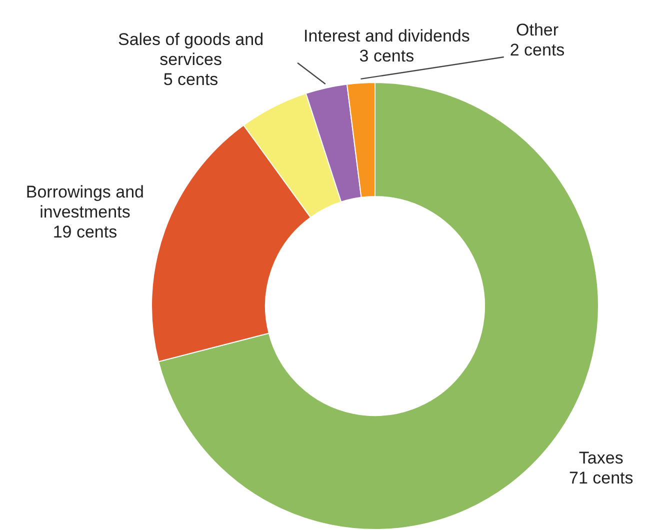 The height and width of the screenshot is (530, 664). I want to click on slice-label: Other, so click(537, 30).